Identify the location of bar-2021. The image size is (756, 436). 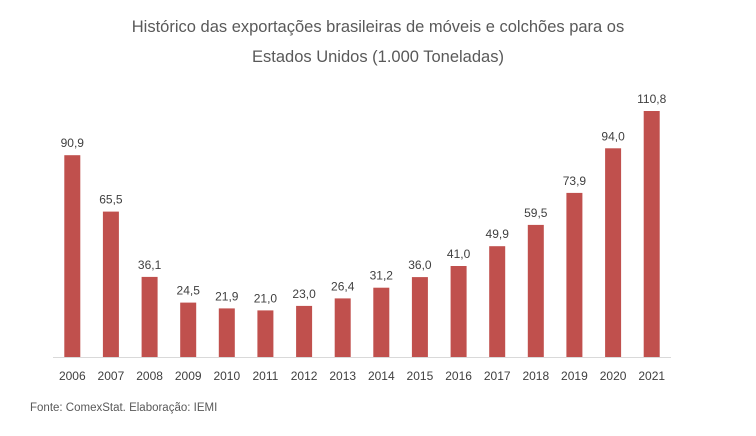
(651, 234).